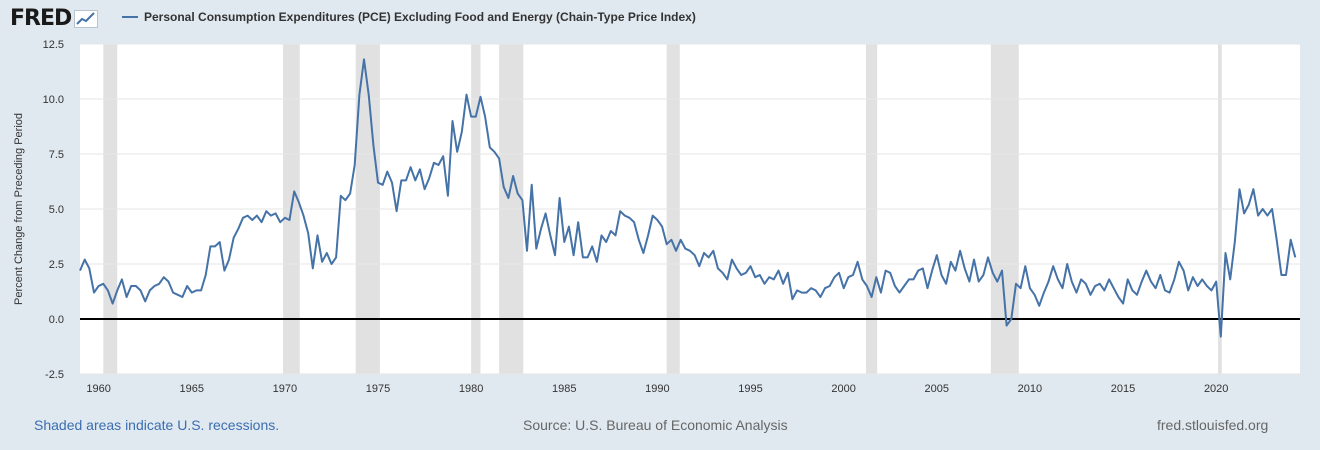  Describe the element at coordinates (750, 389) in the screenshot. I see `x-tick-label: 1995` at that location.